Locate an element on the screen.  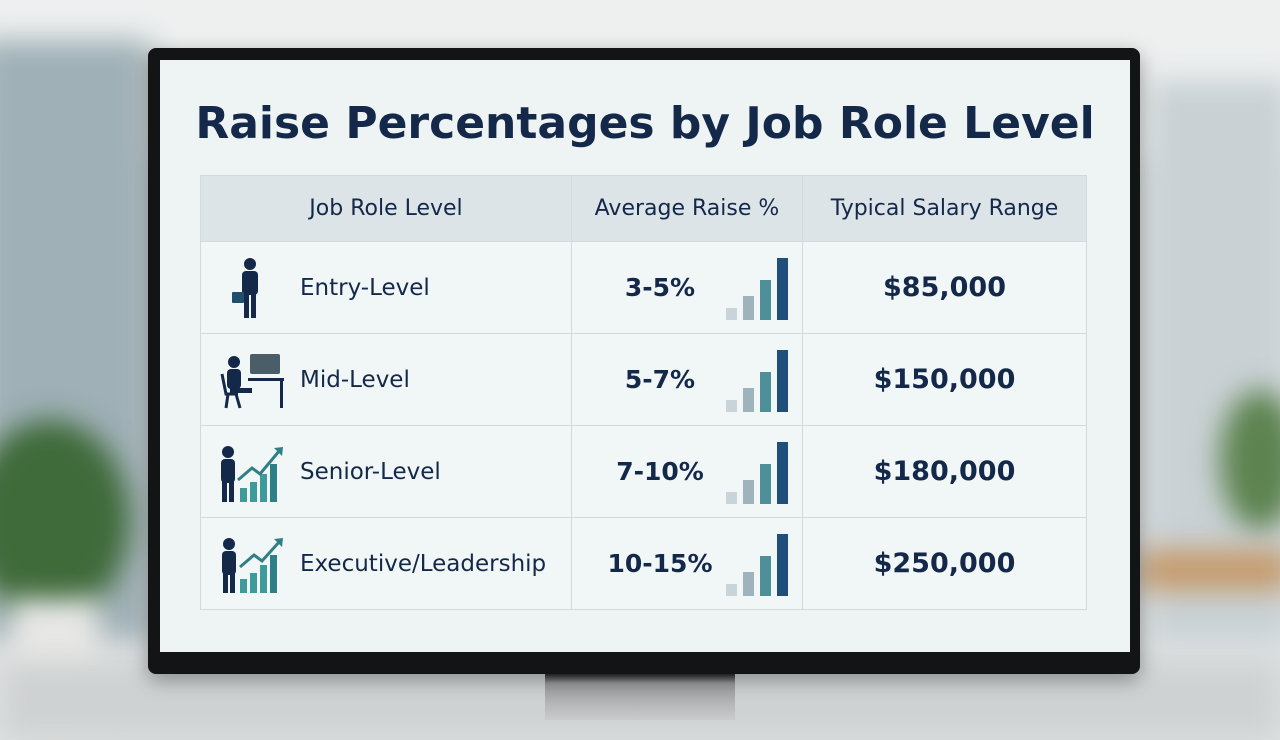
job-level: Entry-Level is located at coordinates (365, 287).